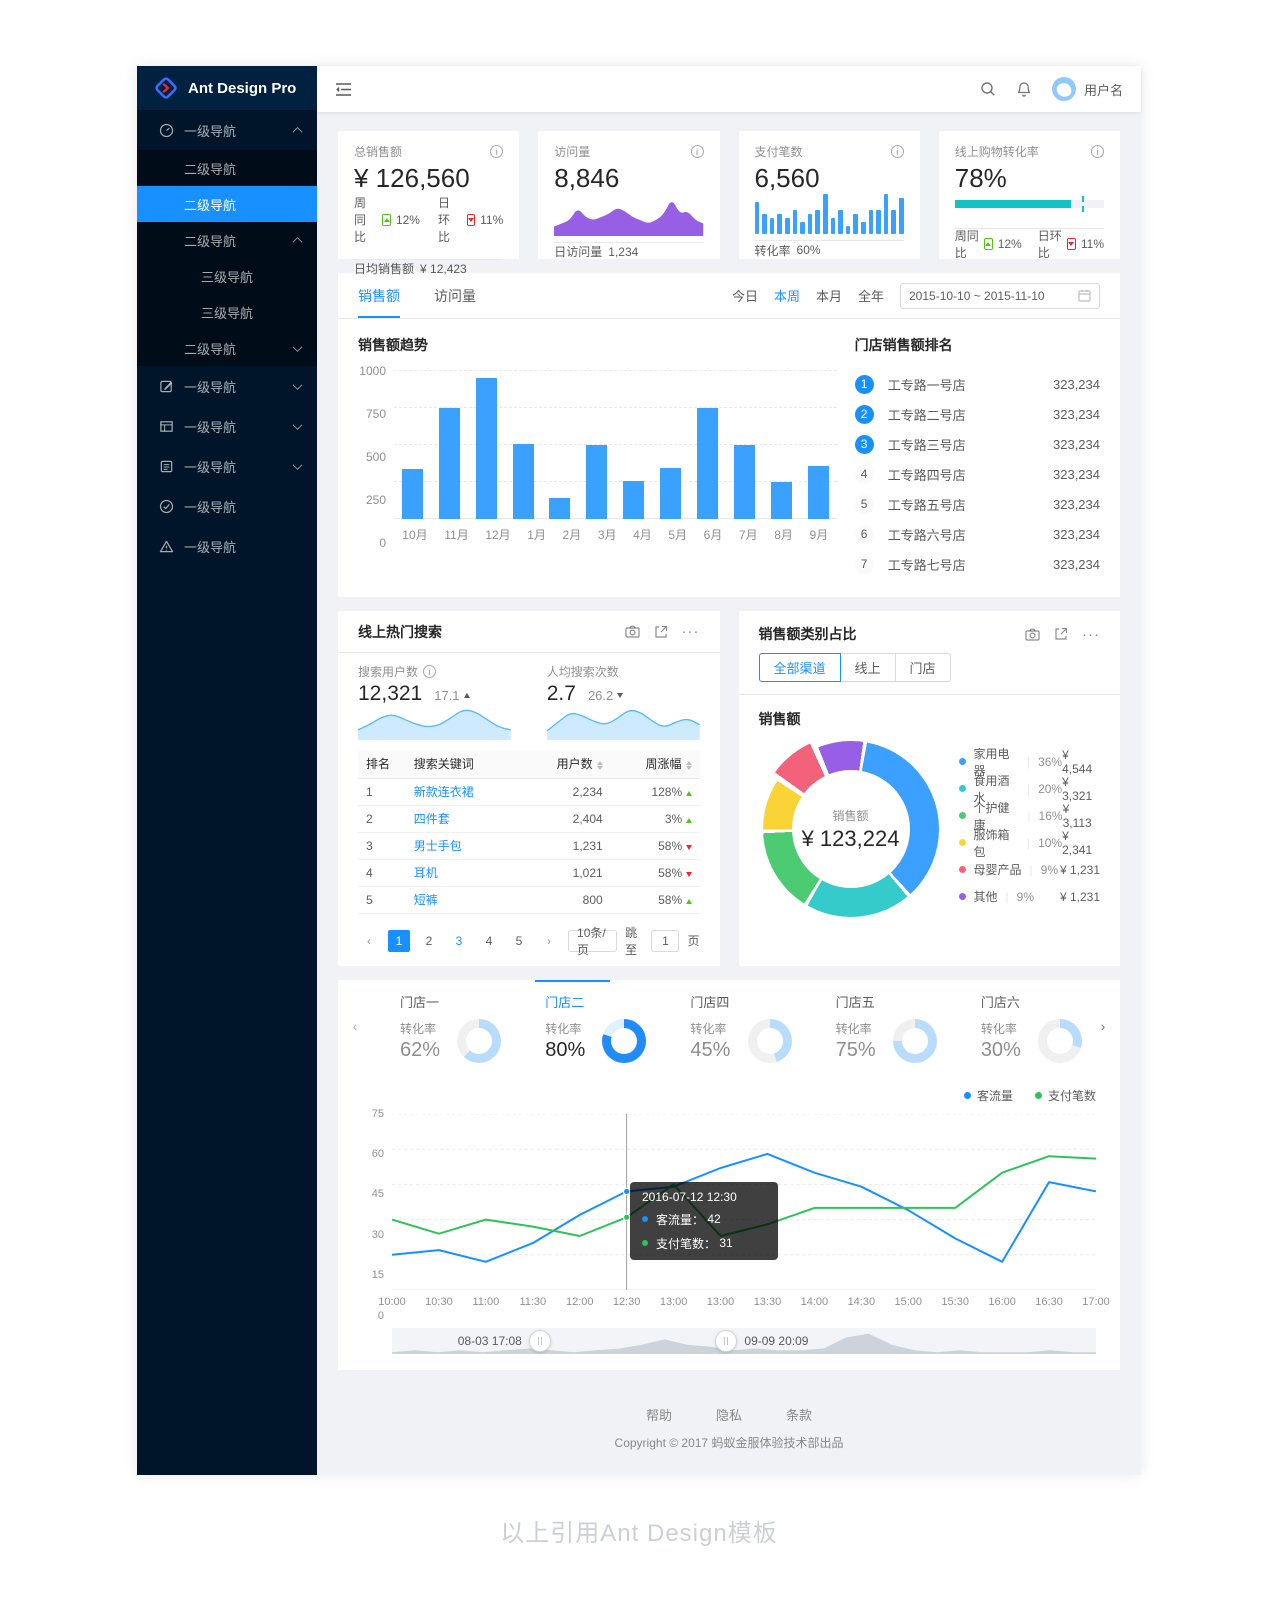 The image size is (1278, 1610). I want to click on ranking-row: 5 工专路五号店 323,234, so click(977, 504).